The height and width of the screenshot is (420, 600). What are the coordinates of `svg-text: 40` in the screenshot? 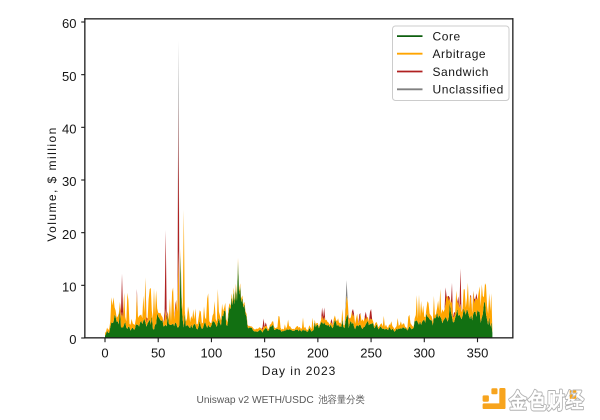 It's located at (69, 129).